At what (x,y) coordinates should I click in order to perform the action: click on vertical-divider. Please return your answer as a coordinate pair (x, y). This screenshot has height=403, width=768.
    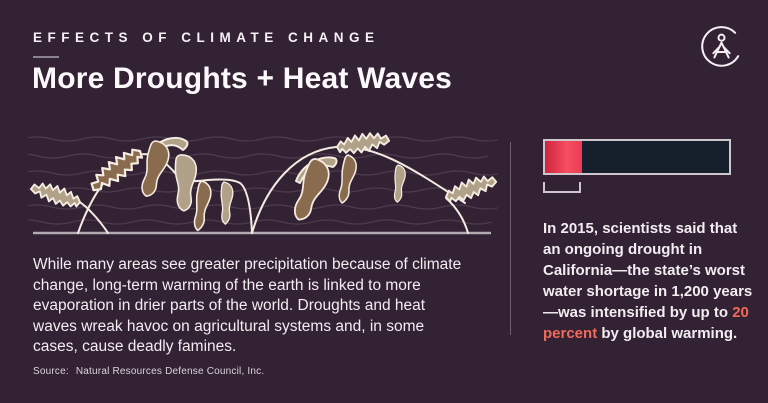
    Looking at the image, I should click on (510, 238).